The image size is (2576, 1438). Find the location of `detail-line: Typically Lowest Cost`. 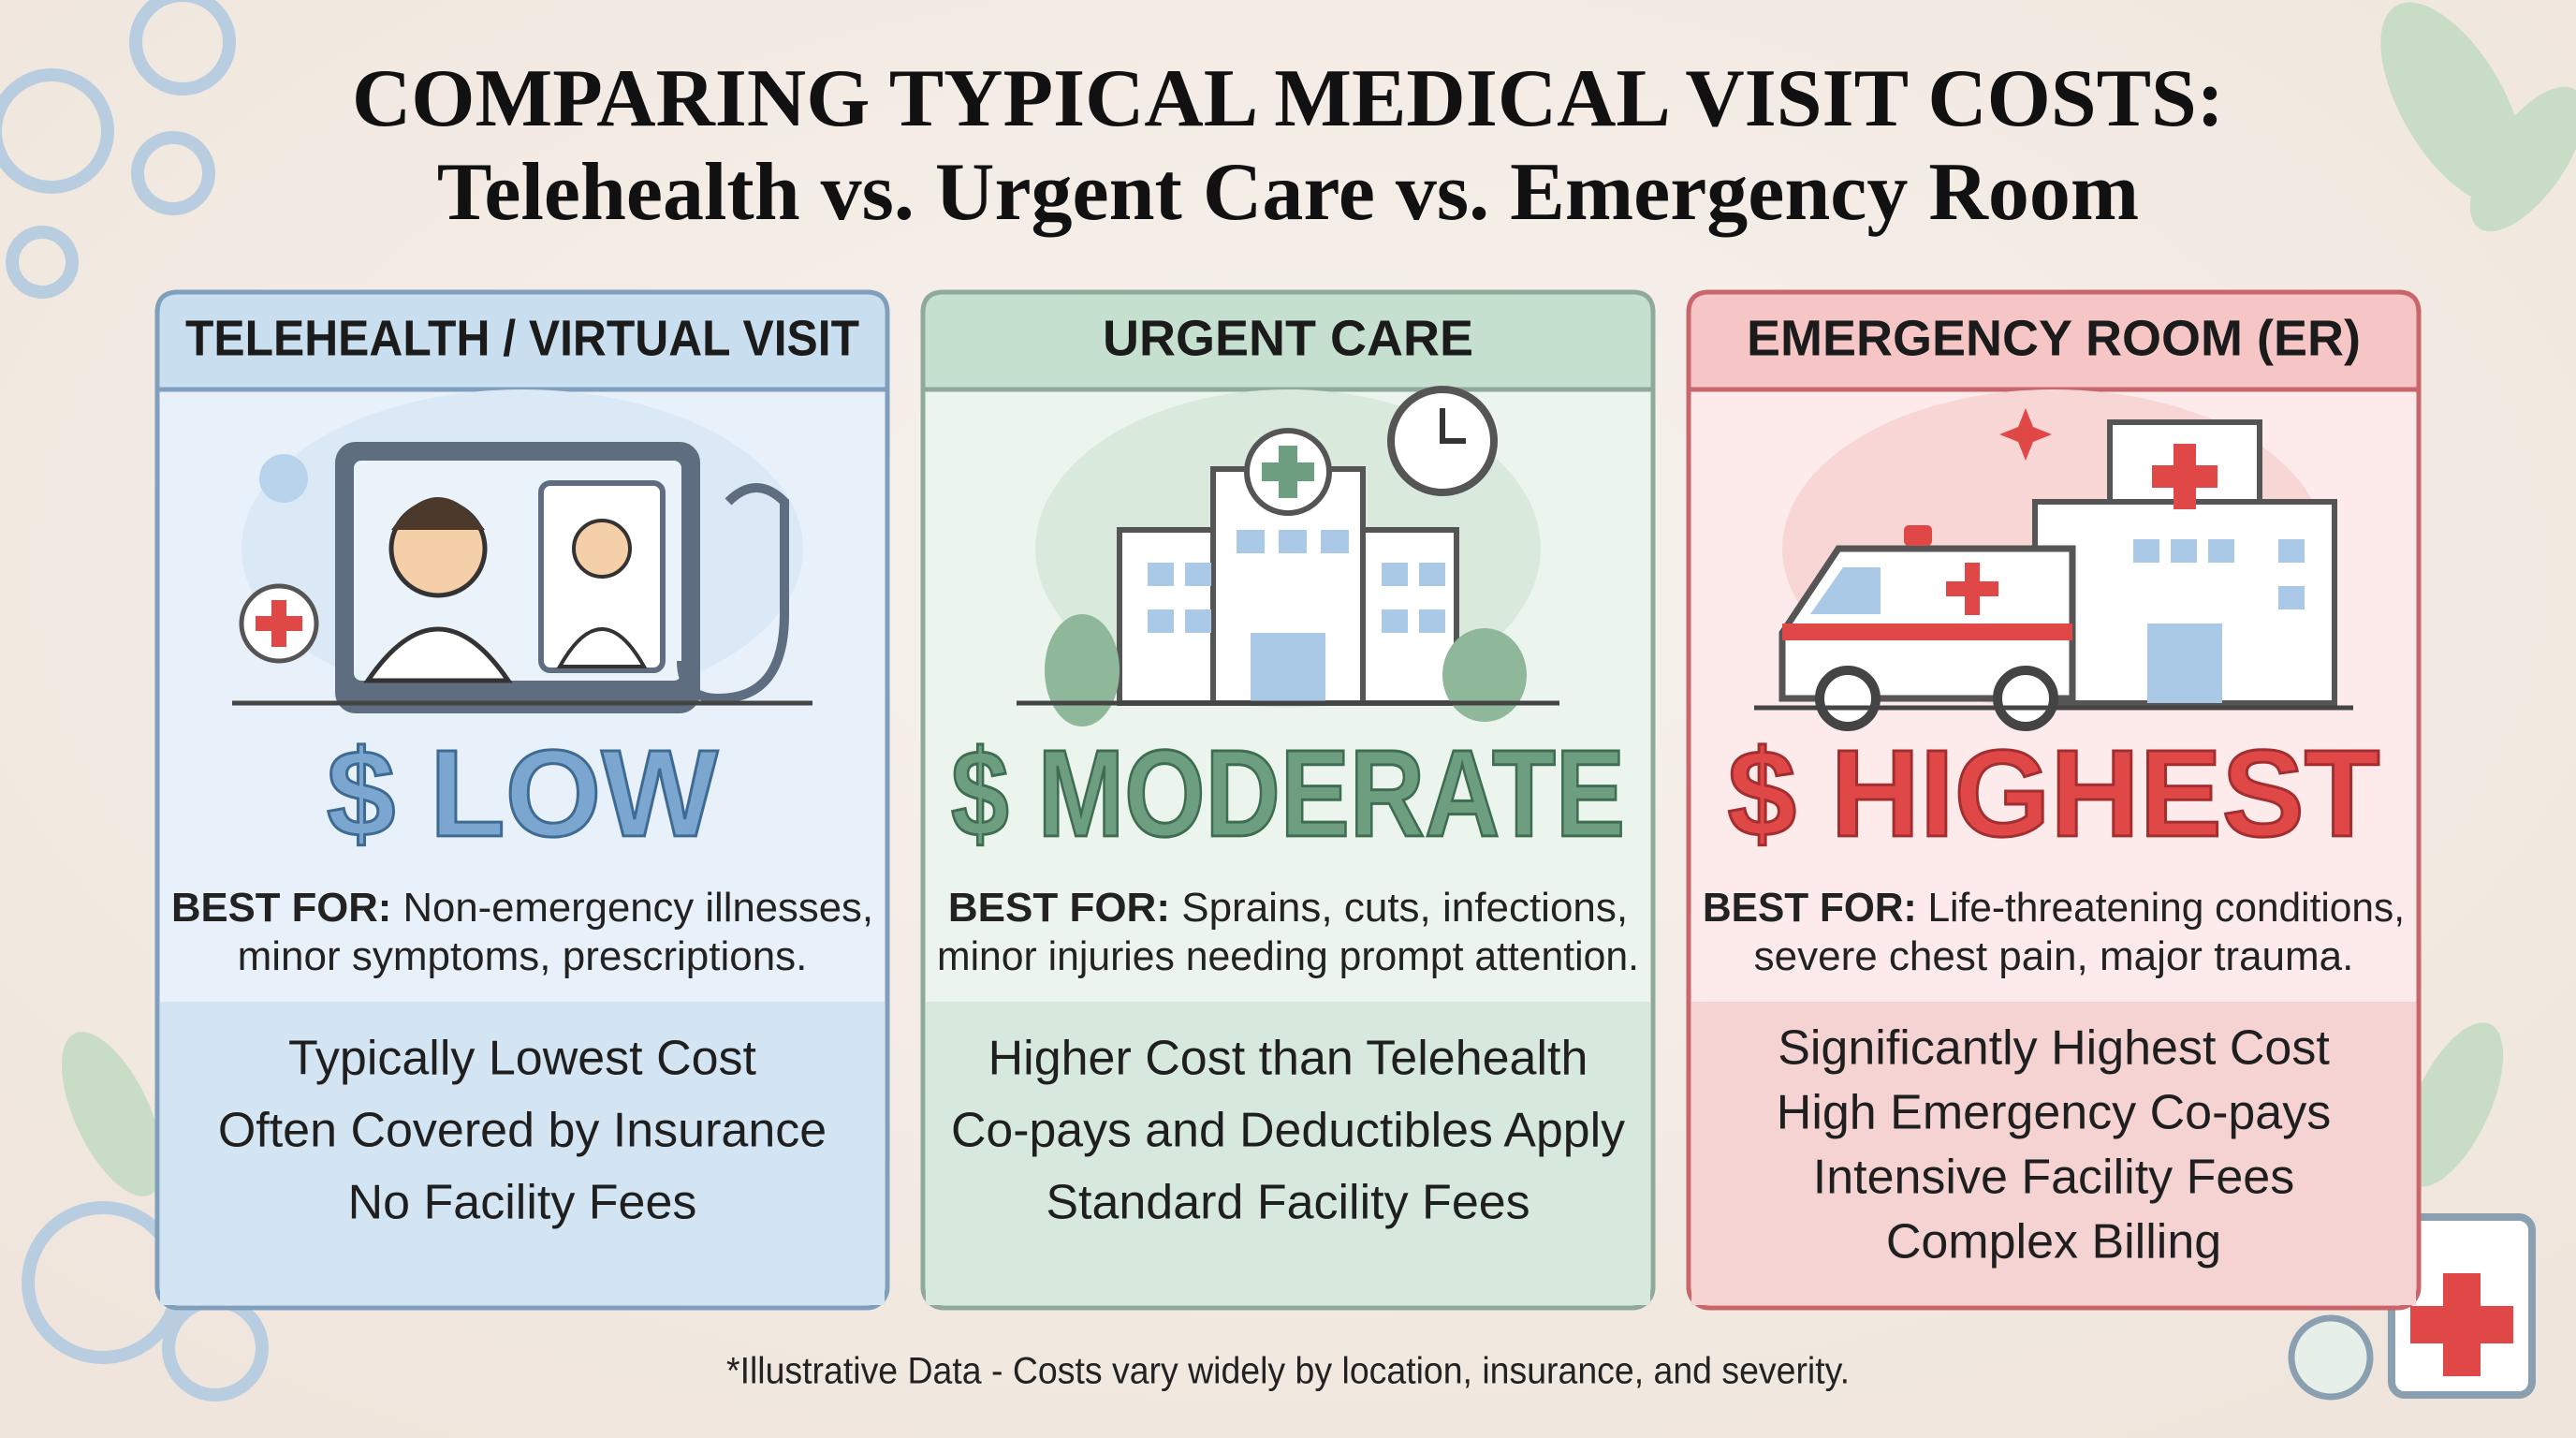

detail-line: Typically Lowest Cost is located at coordinates (522, 1059).